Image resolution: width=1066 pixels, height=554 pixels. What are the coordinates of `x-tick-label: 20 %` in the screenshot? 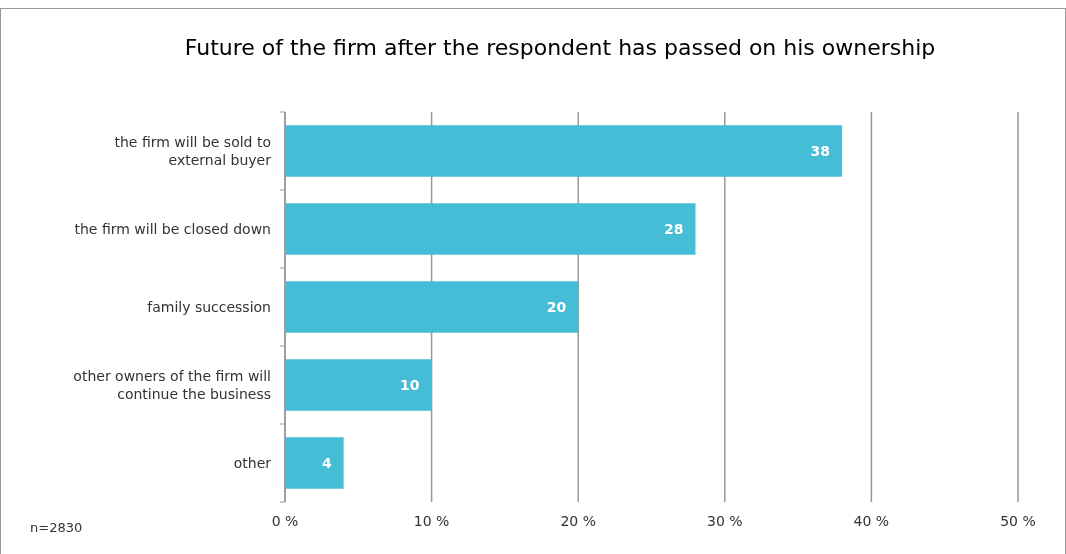 It's located at (578, 521).